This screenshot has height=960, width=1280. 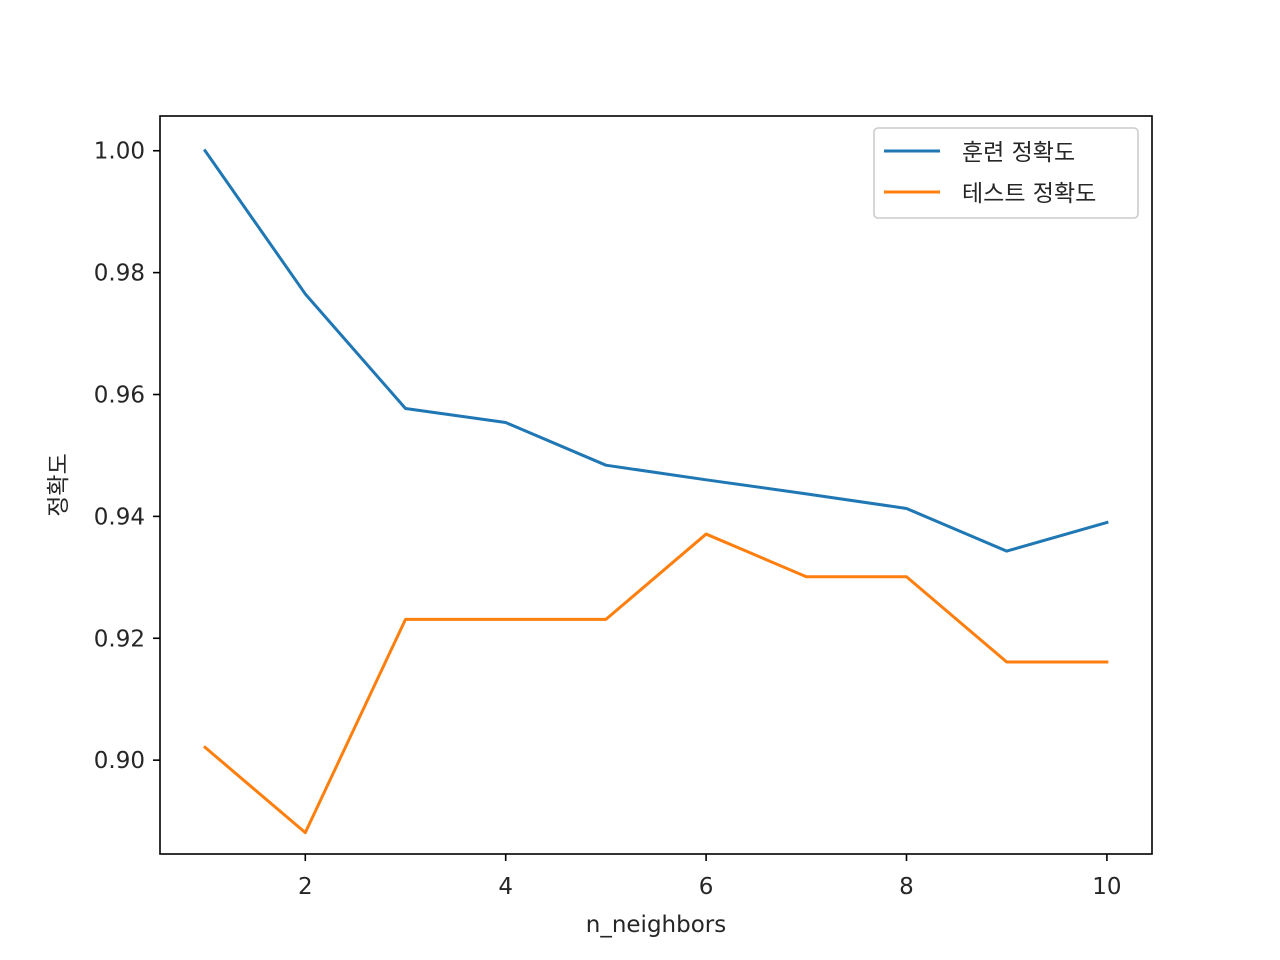 What do you see at coordinates (1006, 173) in the screenshot?
I see `legend: 훈련 정확도 테스트 정확도` at bounding box center [1006, 173].